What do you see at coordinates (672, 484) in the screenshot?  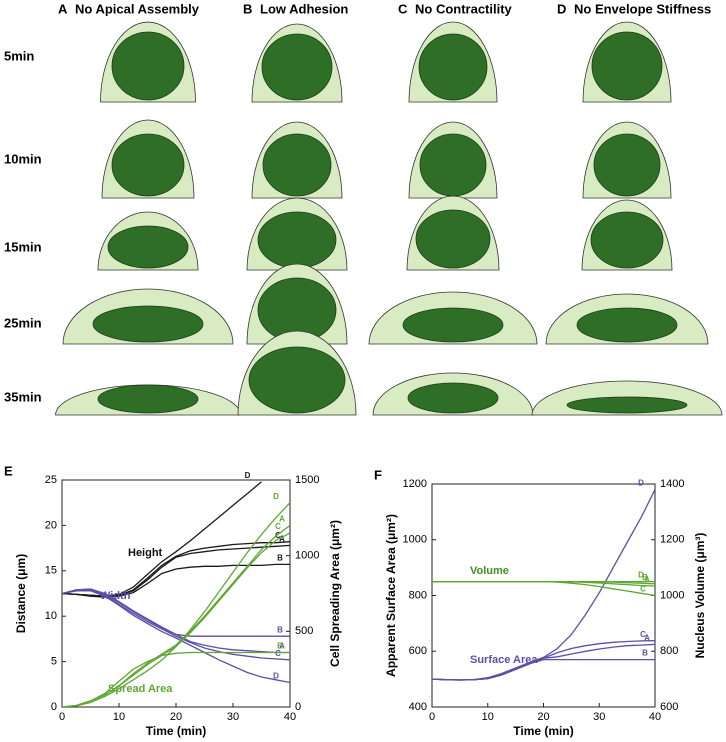 I see `y2-tick-label: 1400` at bounding box center [672, 484].